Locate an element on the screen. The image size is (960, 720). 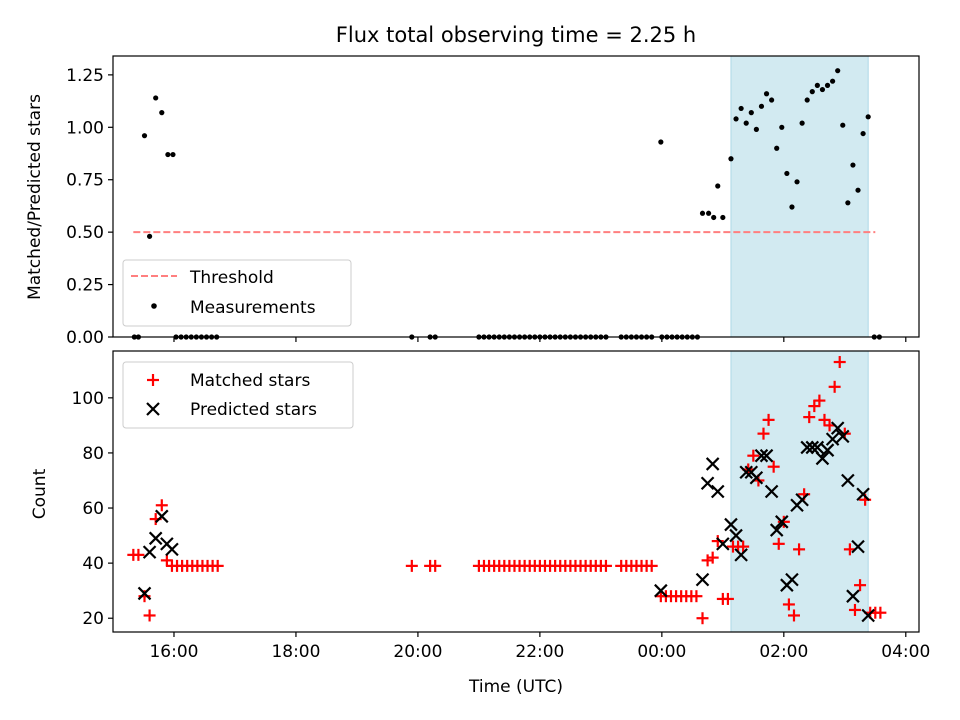
legend-measurements-swatch is located at coordinates (154, 306).